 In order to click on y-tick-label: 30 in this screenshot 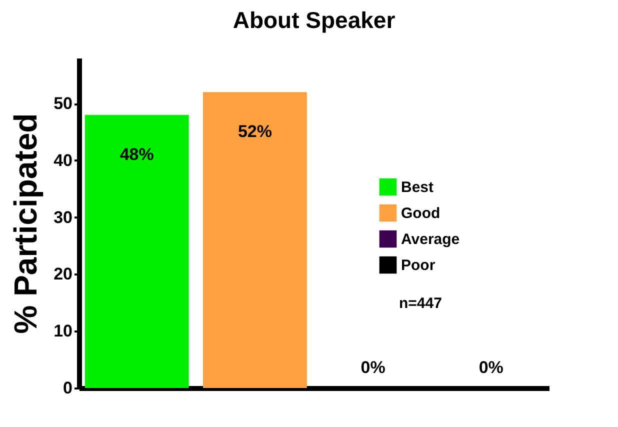, I will do `click(63, 217)`.